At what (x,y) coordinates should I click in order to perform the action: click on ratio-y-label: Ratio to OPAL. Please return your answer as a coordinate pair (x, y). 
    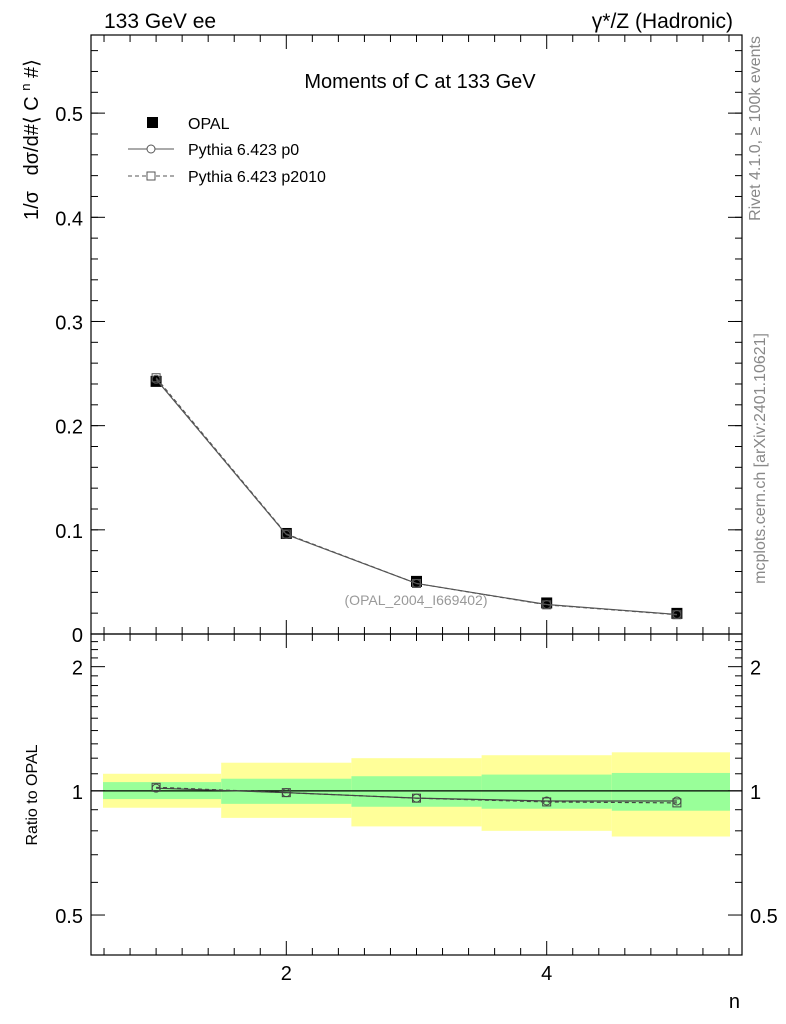
    Looking at the image, I should click on (32, 794).